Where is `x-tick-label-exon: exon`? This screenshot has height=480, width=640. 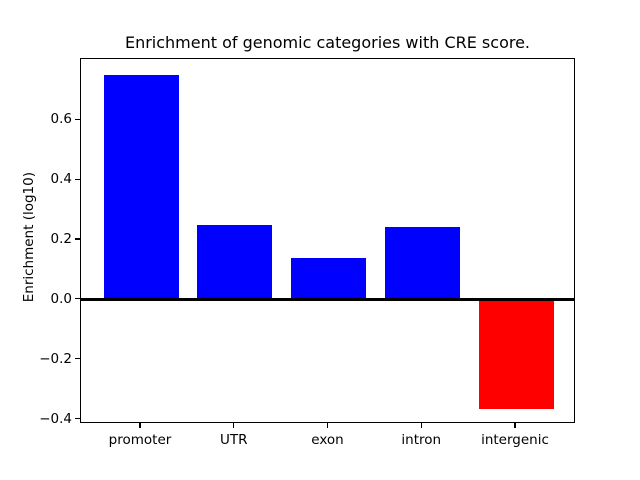
x-tick-label-exon: exon is located at coordinates (327, 440).